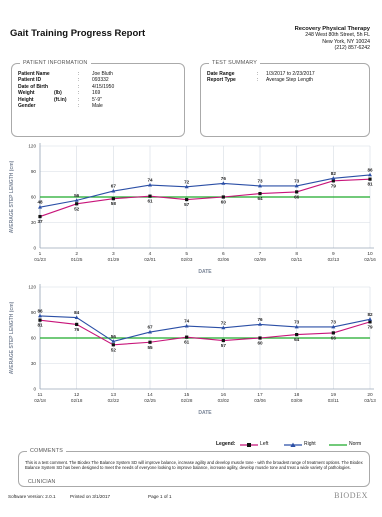 This screenshot has height=517, width=382. What do you see at coordinates (187, 400) in the screenshot?
I see `x-tick-date-label: 02/28` at bounding box center [187, 400].